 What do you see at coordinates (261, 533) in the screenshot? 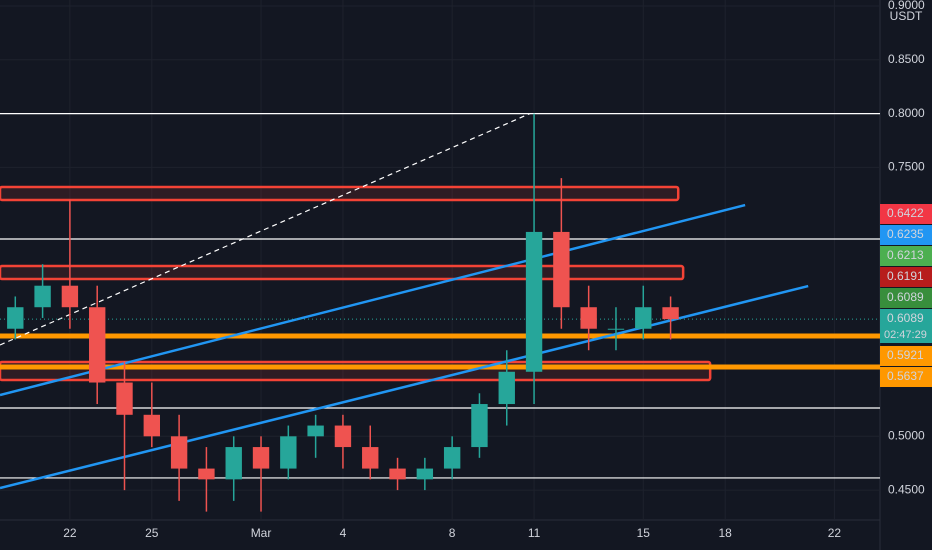
I see `x-tick-label: Mar` at bounding box center [261, 533].